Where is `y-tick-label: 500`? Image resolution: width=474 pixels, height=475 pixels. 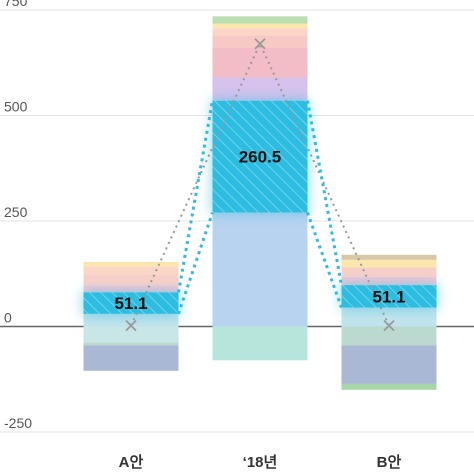 y-tick-label: 500 is located at coordinates (16, 107).